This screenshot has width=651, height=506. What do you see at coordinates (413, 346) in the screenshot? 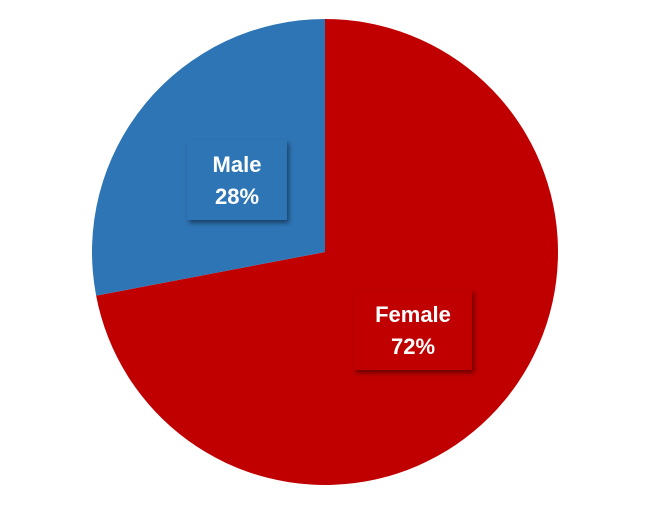
I see `data-label-value: 72%` at bounding box center [413, 346].